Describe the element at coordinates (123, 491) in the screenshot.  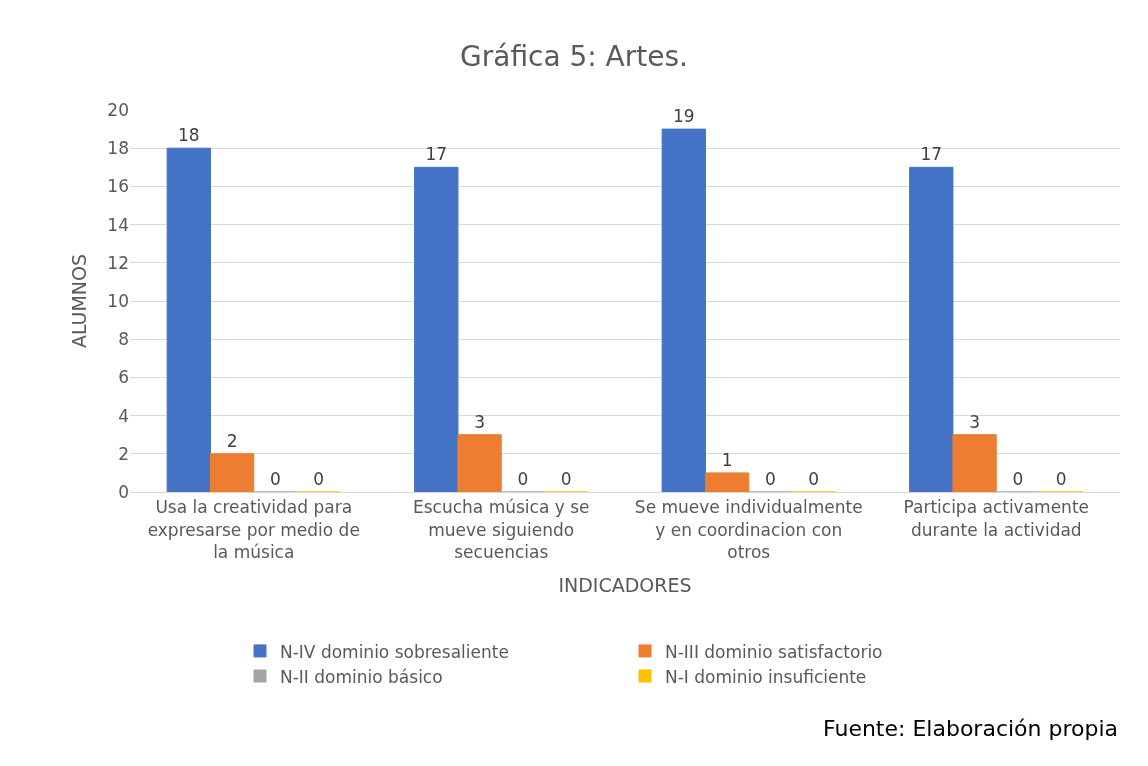
I see `y-tick-label: 0` at that location.